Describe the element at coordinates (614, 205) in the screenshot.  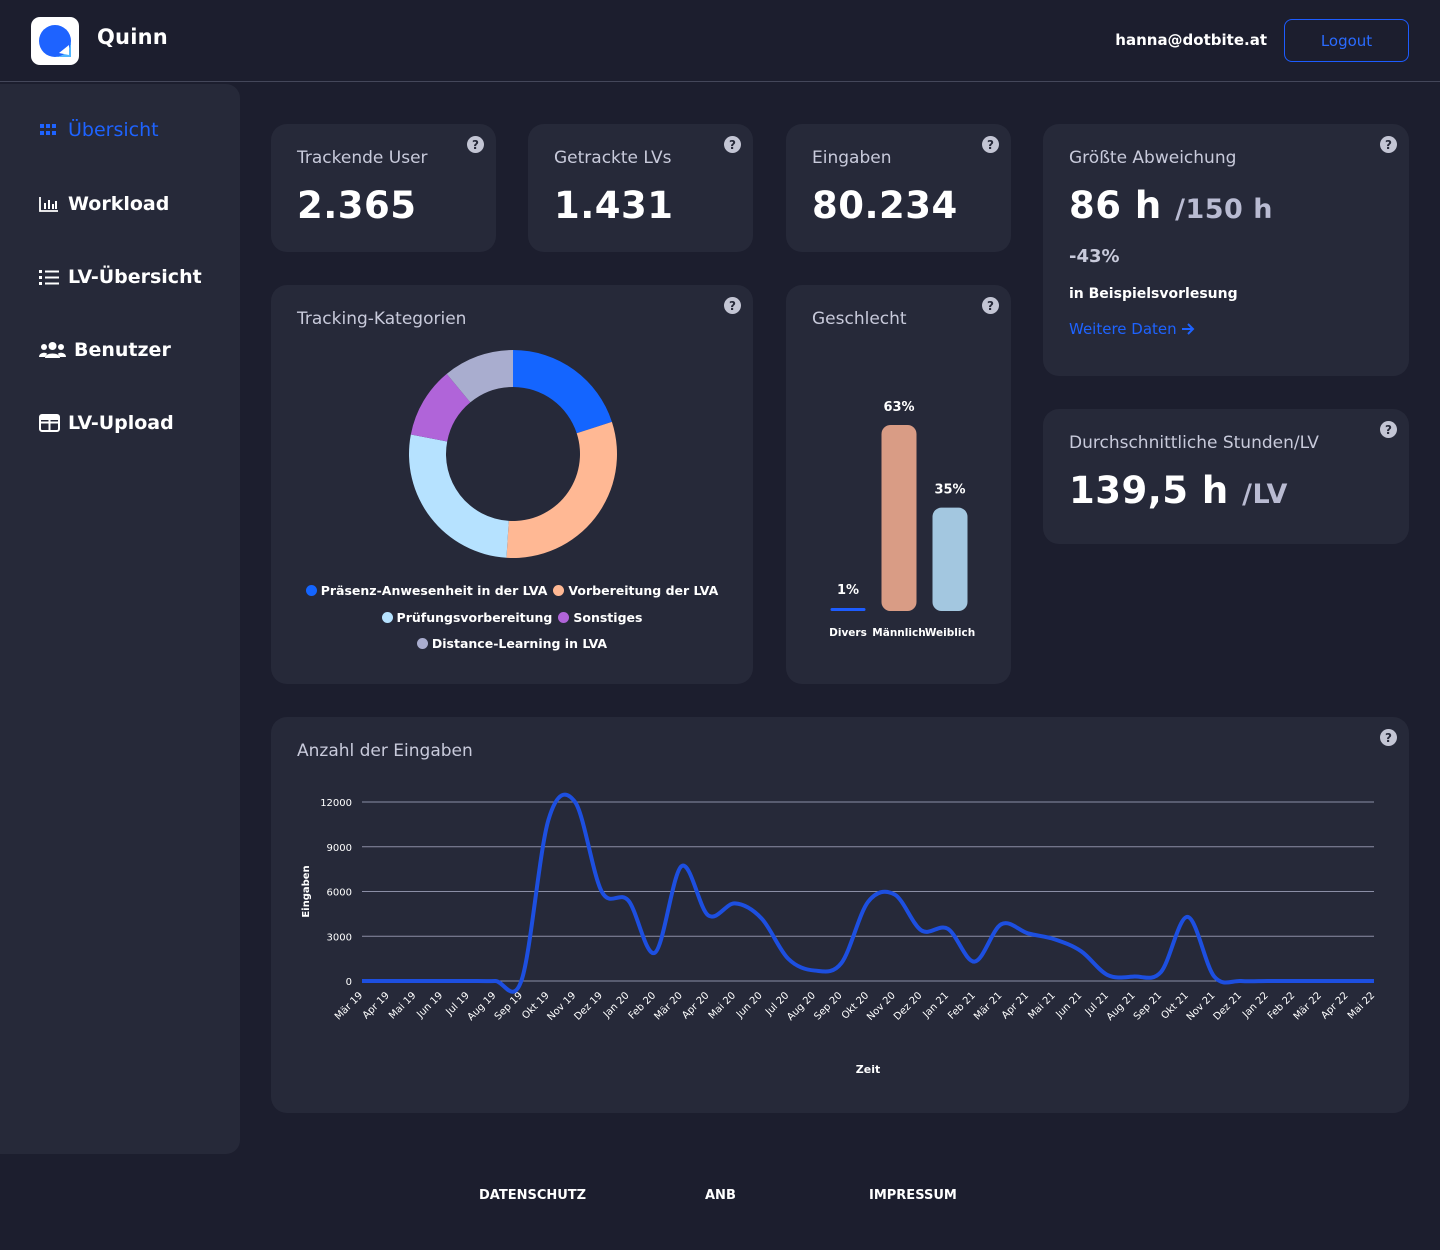
I see `stat-value: 1.431` at that location.